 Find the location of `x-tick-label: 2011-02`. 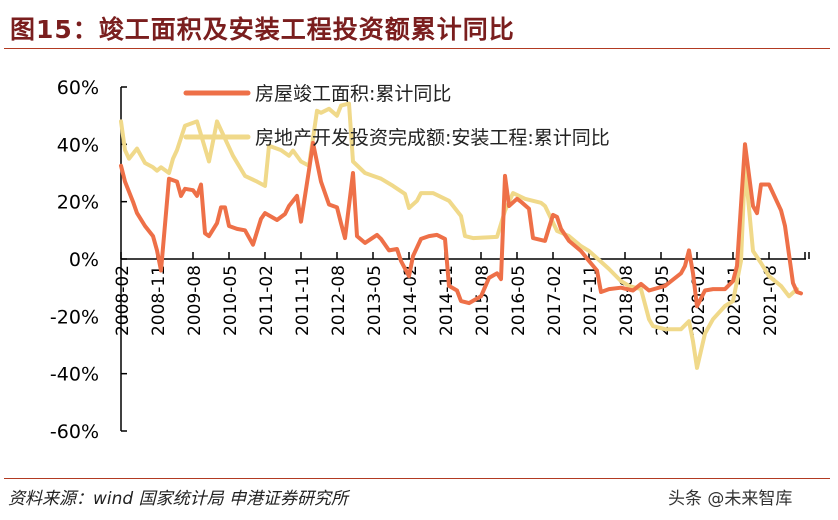

x-tick-label: 2011-02 is located at coordinates (267, 300).